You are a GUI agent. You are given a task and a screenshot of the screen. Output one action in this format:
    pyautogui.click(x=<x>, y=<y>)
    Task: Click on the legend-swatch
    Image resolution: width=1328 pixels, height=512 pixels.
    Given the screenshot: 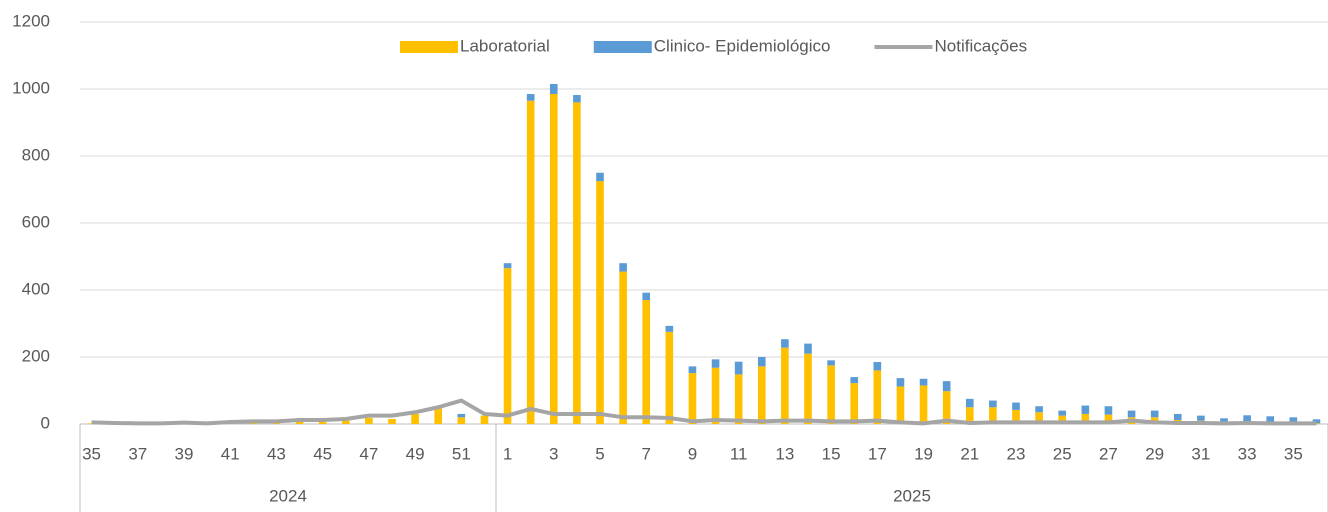 What is the action you would take?
    pyautogui.click(x=622, y=47)
    